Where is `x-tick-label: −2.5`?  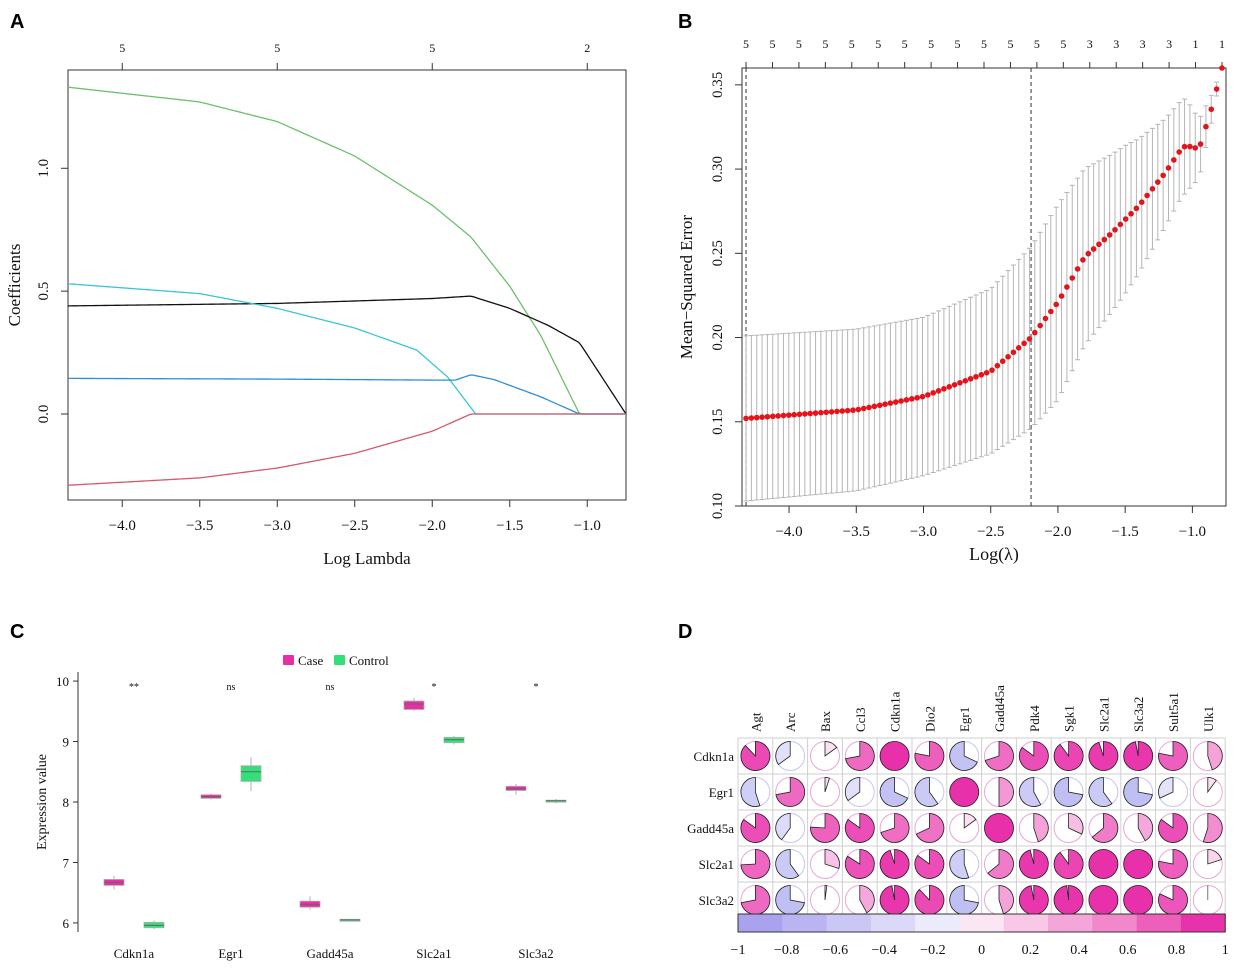
x-tick-label: −2.5 is located at coordinates (990, 532).